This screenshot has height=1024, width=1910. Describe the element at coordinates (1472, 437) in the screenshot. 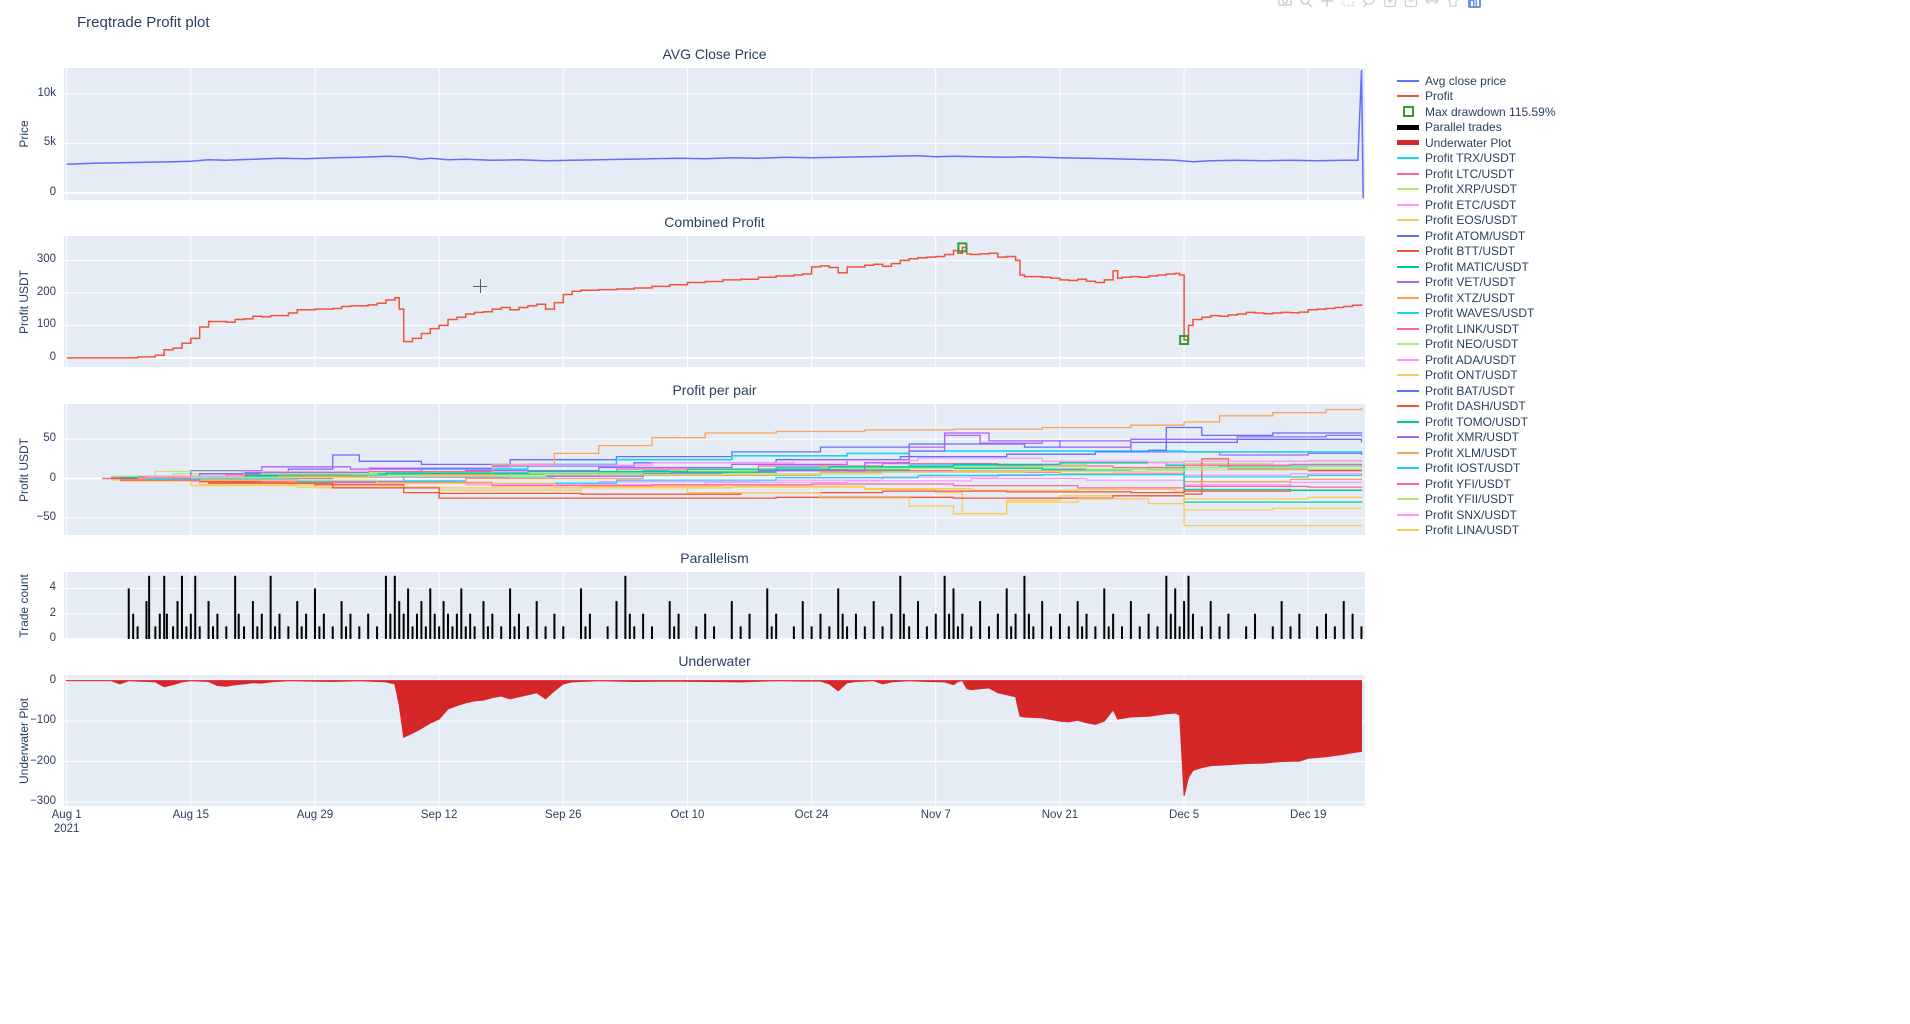

I see `legend-label: Profit XMR/USDT` at that location.